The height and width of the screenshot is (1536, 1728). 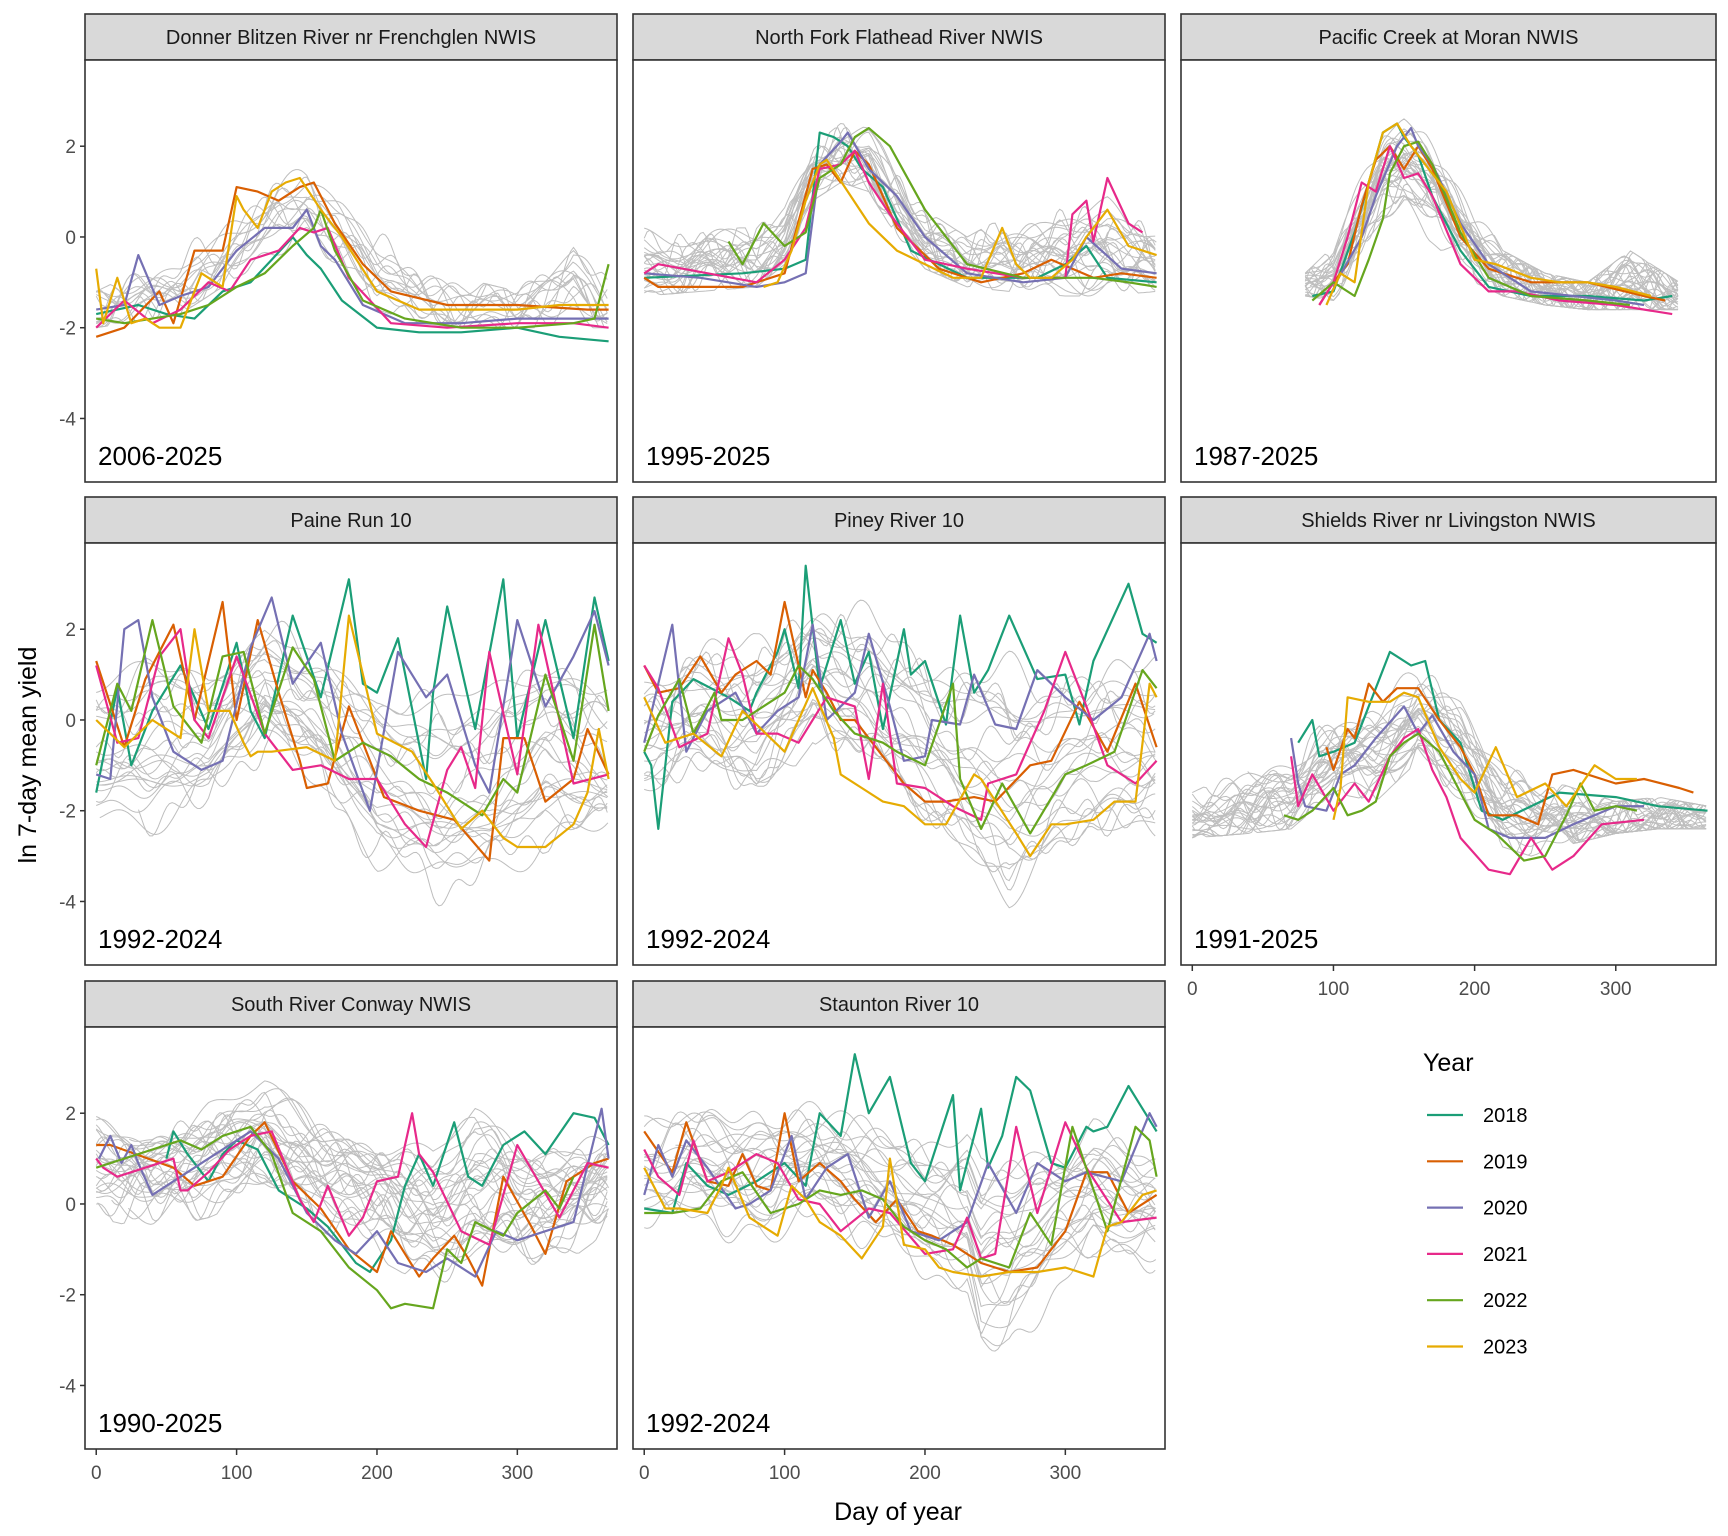 What do you see at coordinates (1477, 1301) in the screenshot?
I see `legend-item: 2022` at bounding box center [1477, 1301].